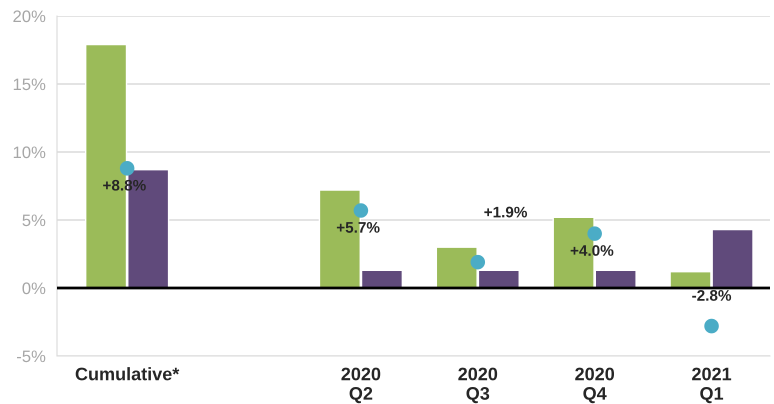  I want to click on data-label: -2.8%, so click(712, 295).